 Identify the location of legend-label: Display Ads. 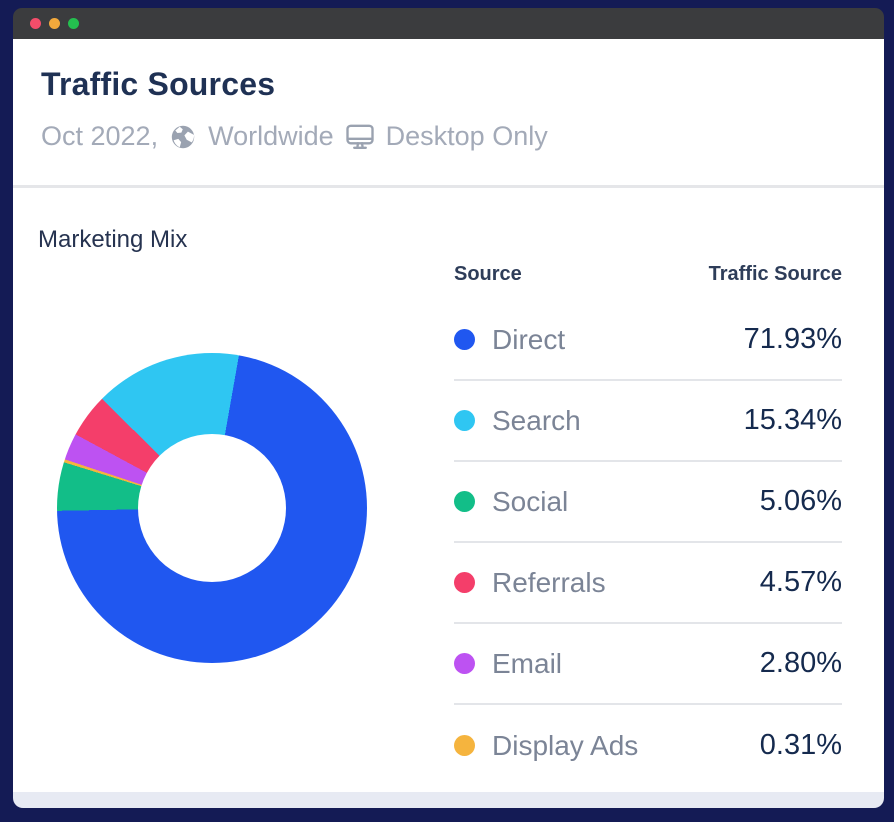
(565, 745).